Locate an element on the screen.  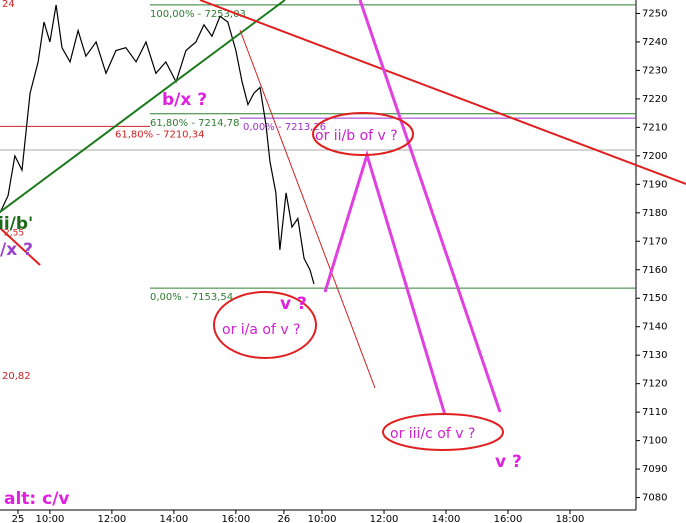
annotation: ii/b' is located at coordinates (16, 224).